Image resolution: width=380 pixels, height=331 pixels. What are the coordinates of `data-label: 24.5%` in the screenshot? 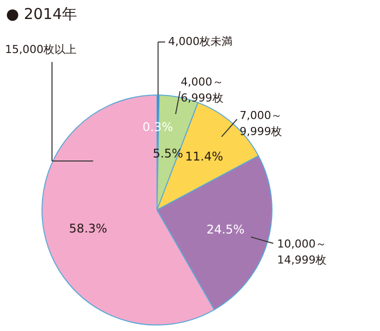 It's located at (225, 229).